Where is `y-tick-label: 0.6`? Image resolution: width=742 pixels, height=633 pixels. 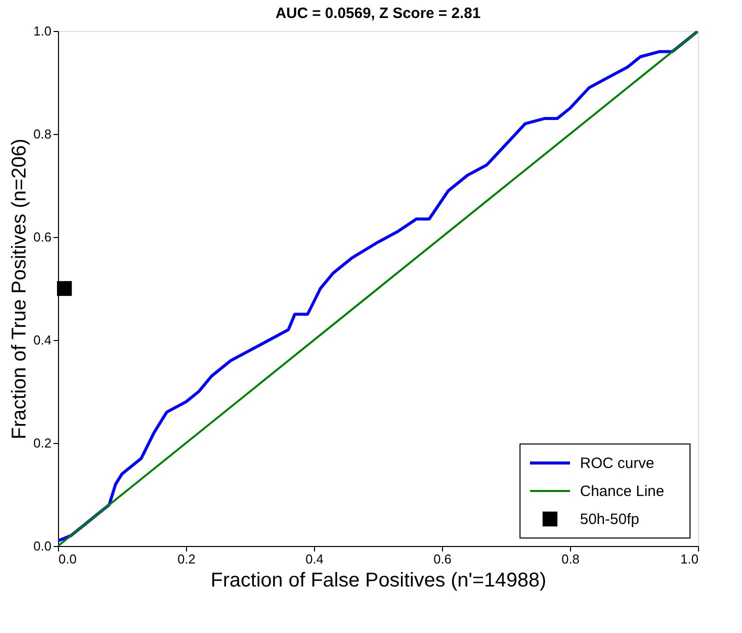
y-tick-label: 0.6 is located at coordinates (42, 237).